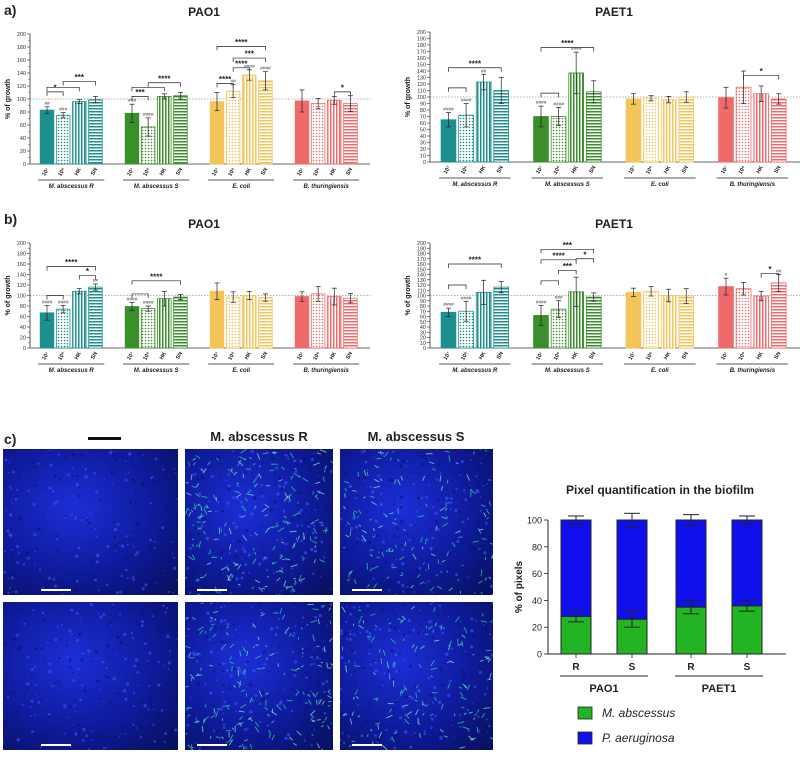 Image resolution: width=800 pixels, height=762 pixels. What do you see at coordinates (56, 590) in the screenshot?
I see `scale-bar` at bounding box center [56, 590].